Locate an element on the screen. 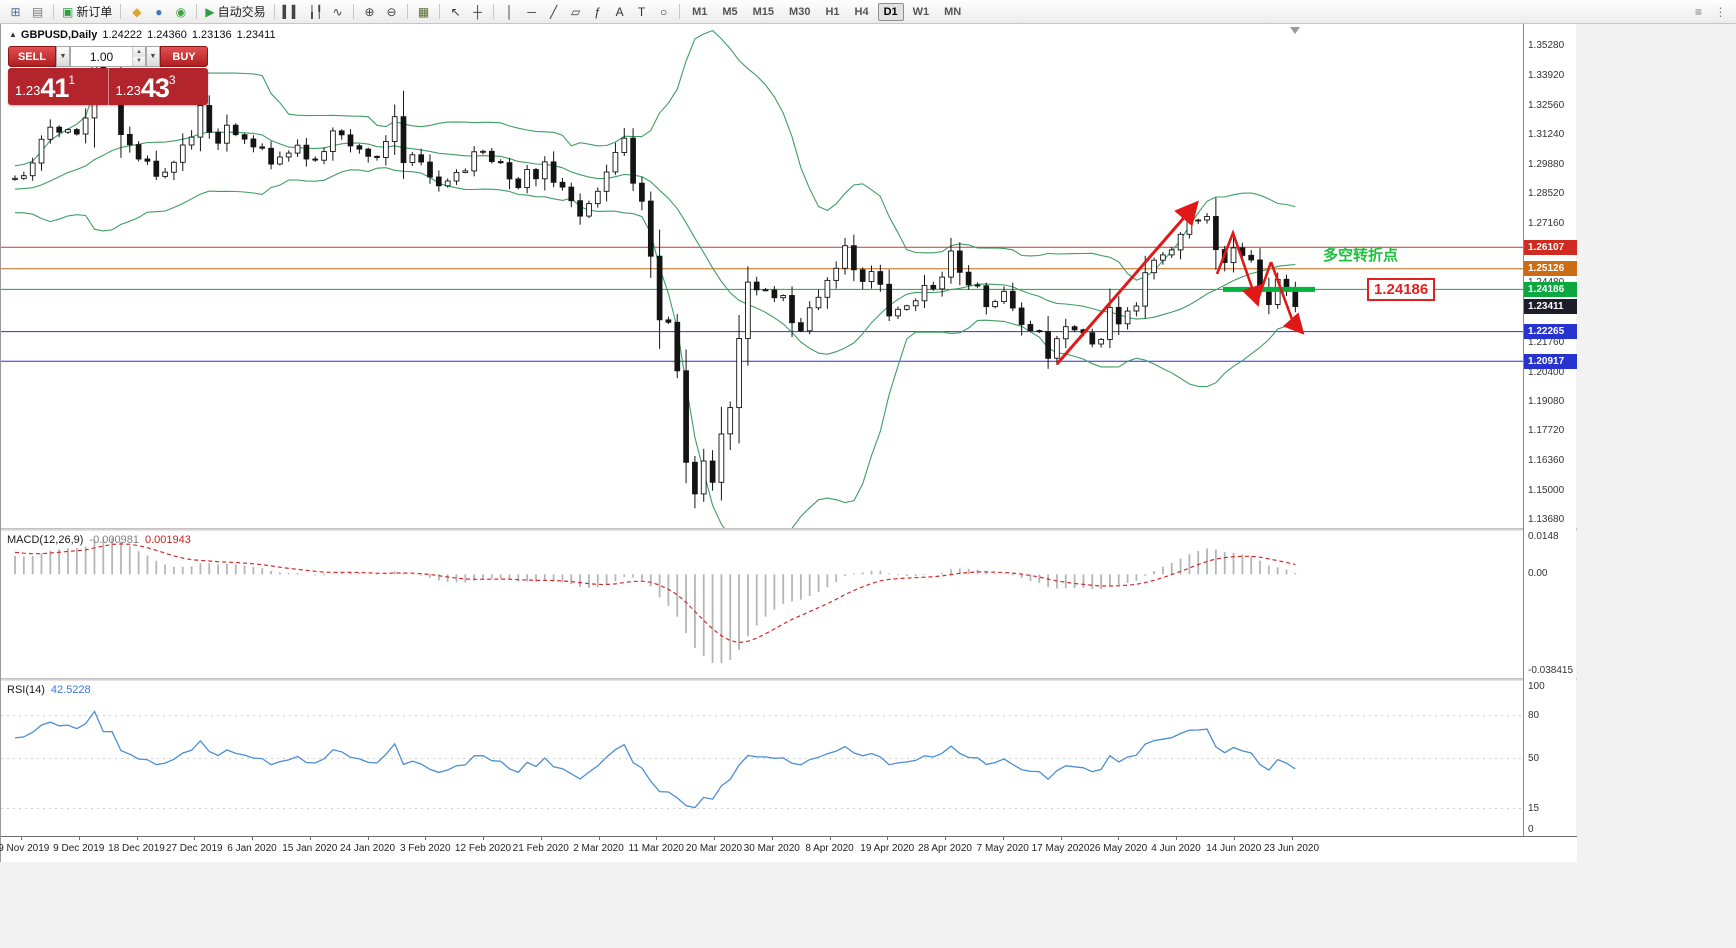 This screenshot has width=1736, height=948. bars-chart-type-button: ▍▍ is located at coordinates (292, 12).